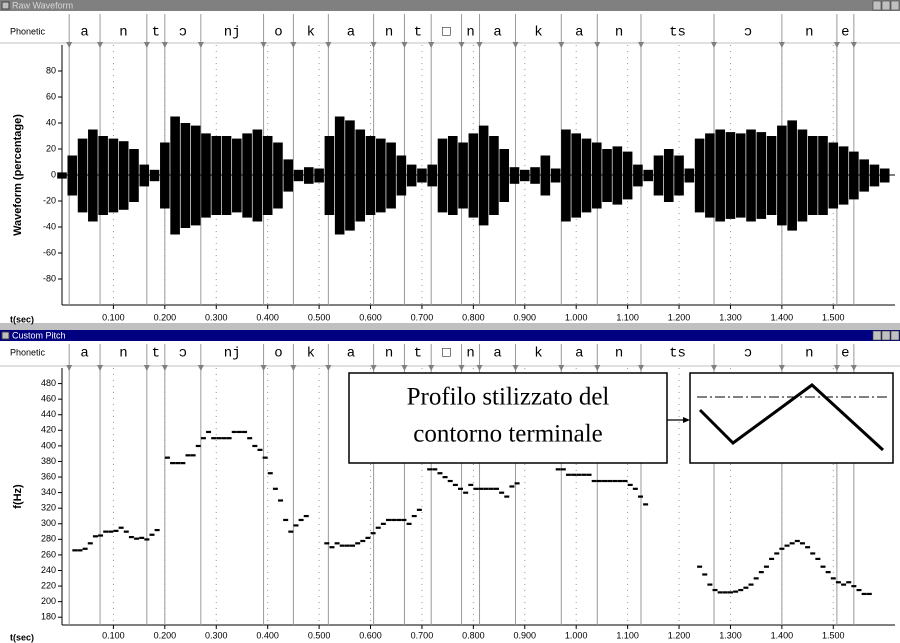 This screenshot has height=643, width=900. Describe the element at coordinates (525, 635) in the screenshot. I see `x-tick-label: 0.900` at that location.